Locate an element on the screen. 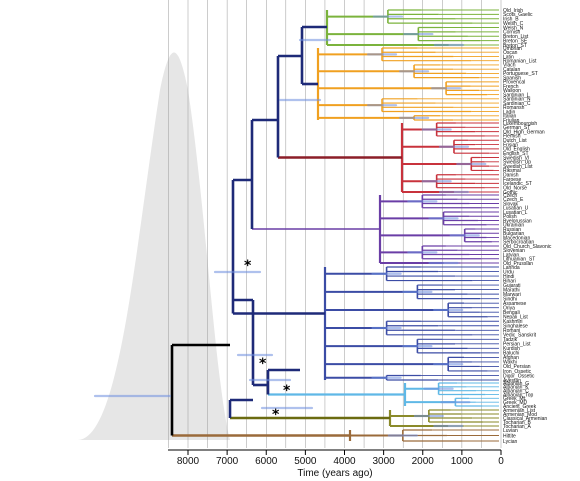  tip-label: Classical_Armenian is located at coordinates (525, 419).